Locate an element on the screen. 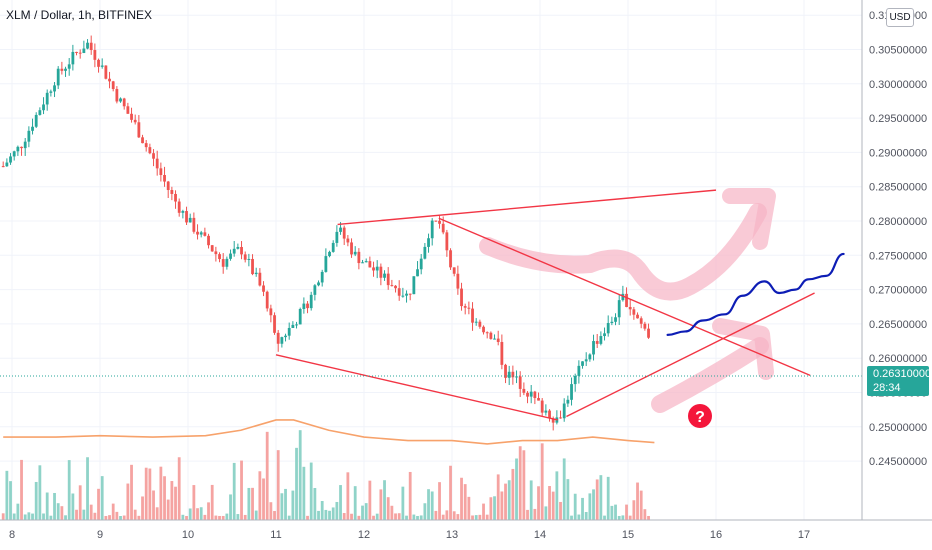 This screenshot has width=932, height=550. projection-line is located at coordinates (755, 294).